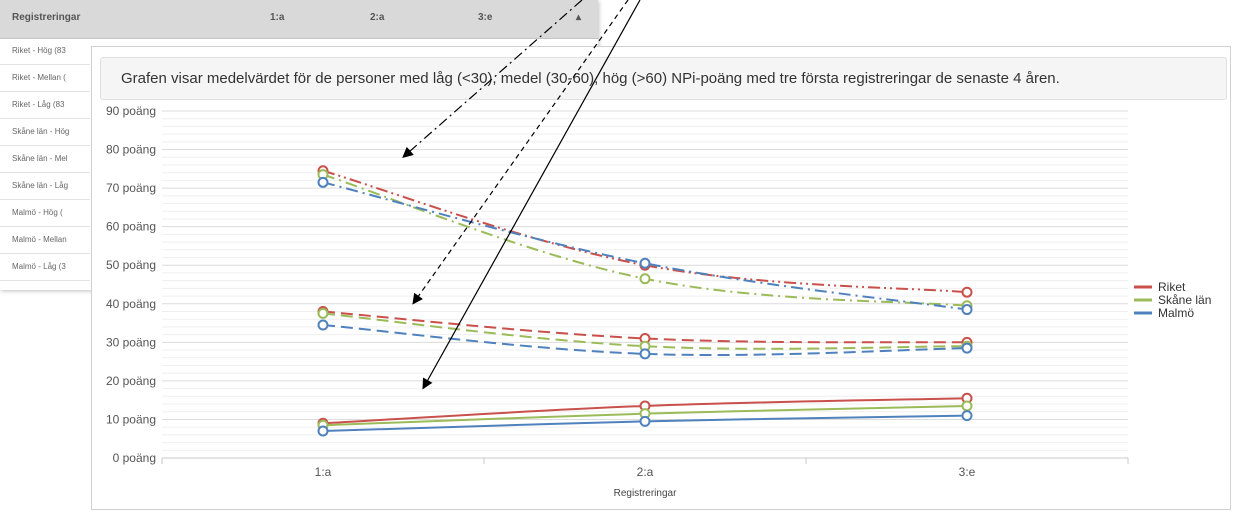  I want to click on table-row: Riket - Hög (83, so click(45, 51).